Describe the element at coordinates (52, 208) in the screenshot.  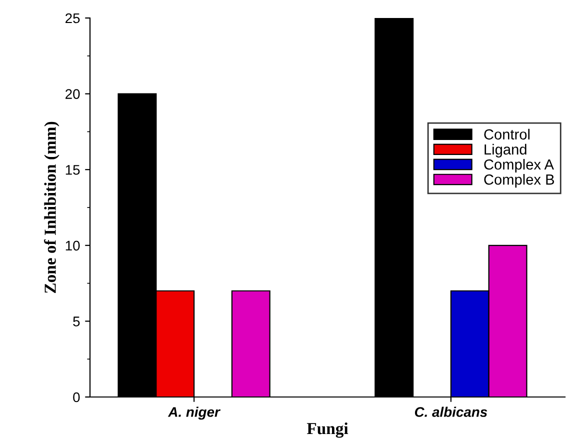
I see `y-axis-title: Zone of Inhibition (mm)` at that location.